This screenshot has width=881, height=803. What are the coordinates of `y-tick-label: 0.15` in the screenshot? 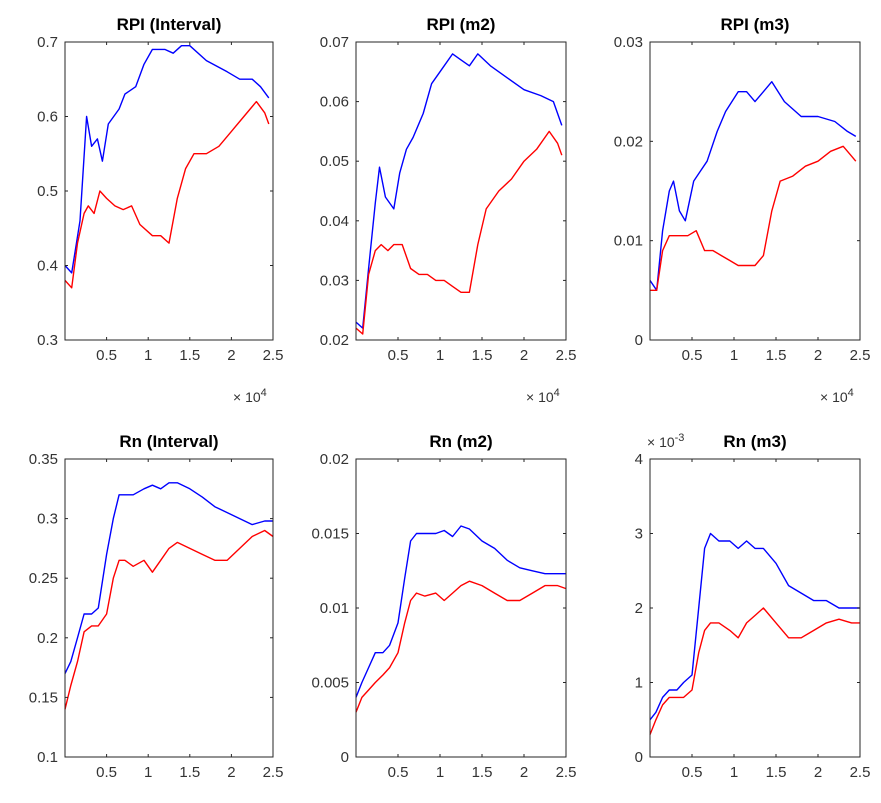 It's located at (43, 697).